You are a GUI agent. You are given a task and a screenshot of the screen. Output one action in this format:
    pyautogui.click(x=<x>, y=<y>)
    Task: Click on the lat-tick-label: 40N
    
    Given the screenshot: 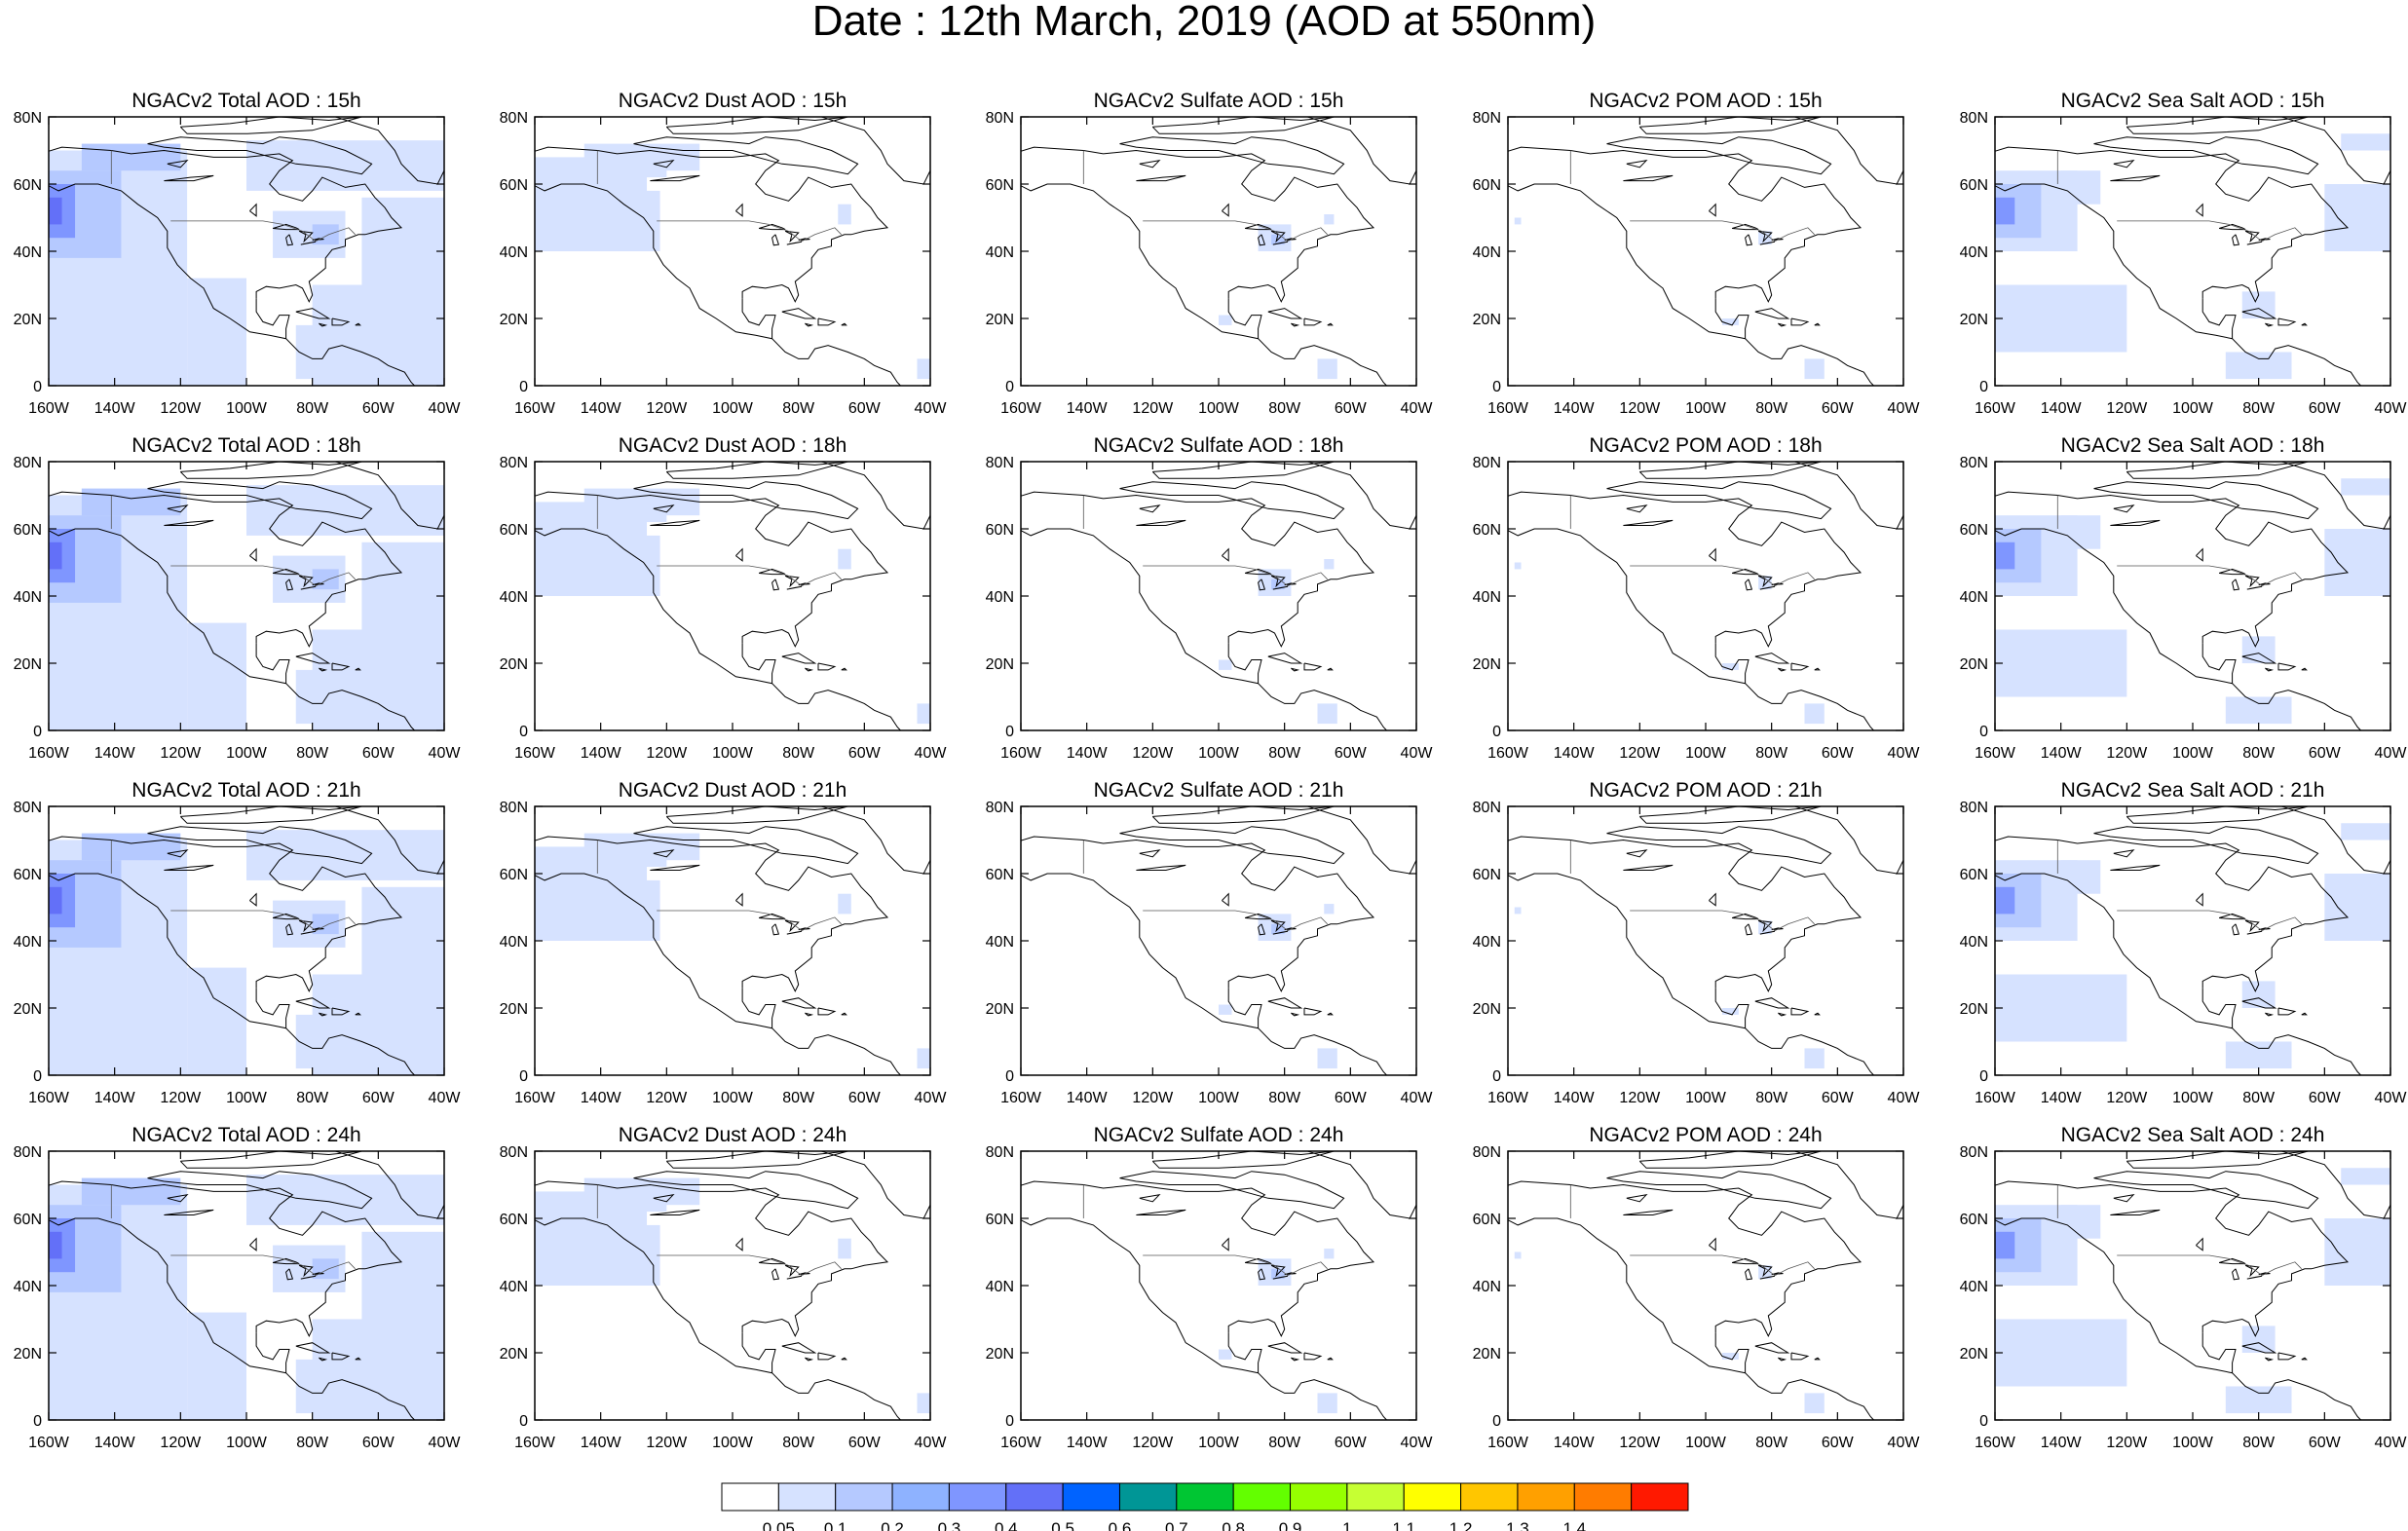 What is the action you would take?
    pyautogui.click(x=1000, y=1287)
    